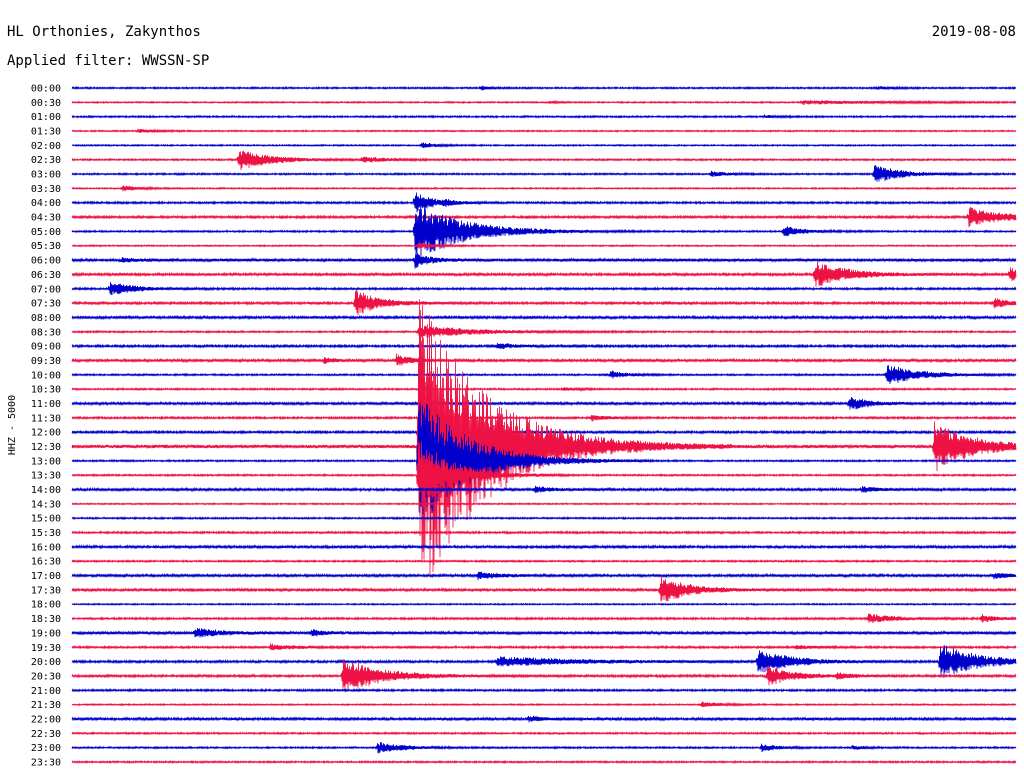 The image size is (1024, 780). I want to click on tick-label: 16:00, so click(46, 547).